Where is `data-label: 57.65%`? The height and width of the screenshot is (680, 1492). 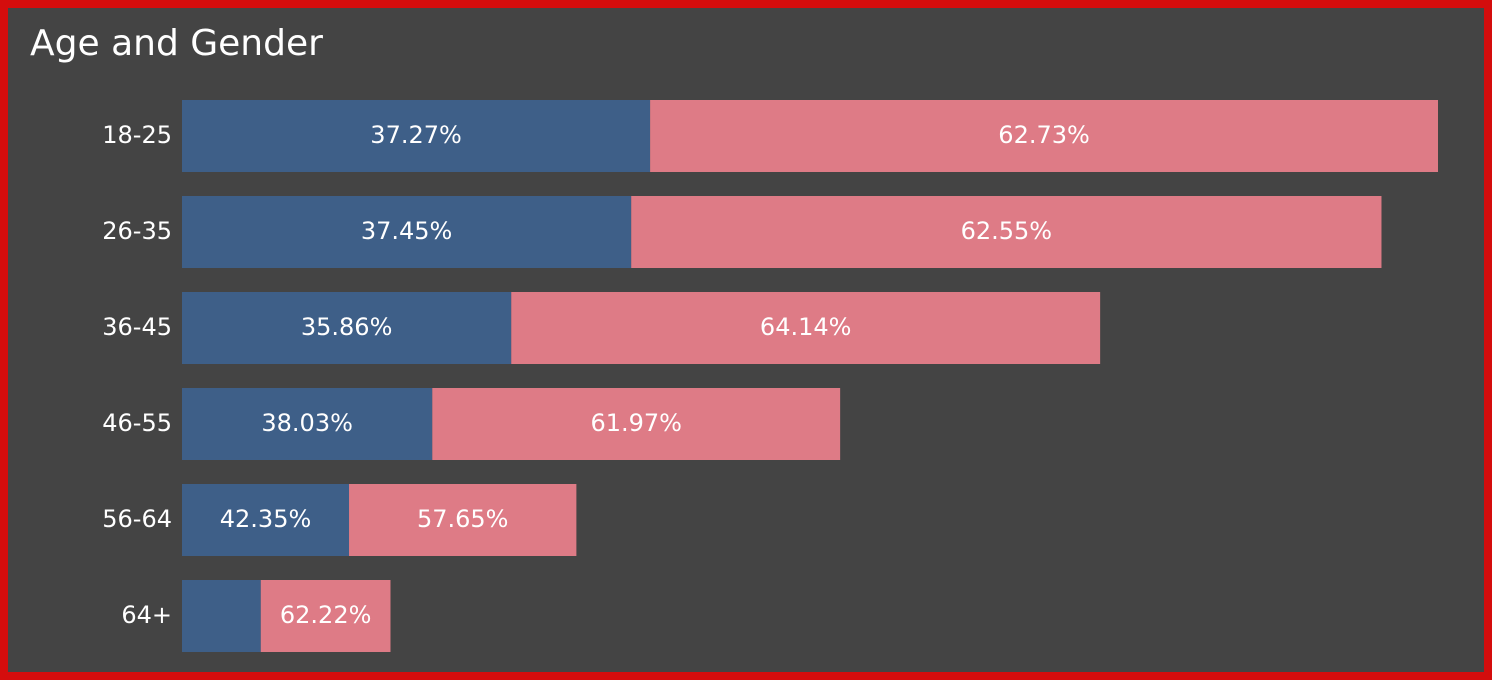 data-label: 57.65% is located at coordinates (463, 519).